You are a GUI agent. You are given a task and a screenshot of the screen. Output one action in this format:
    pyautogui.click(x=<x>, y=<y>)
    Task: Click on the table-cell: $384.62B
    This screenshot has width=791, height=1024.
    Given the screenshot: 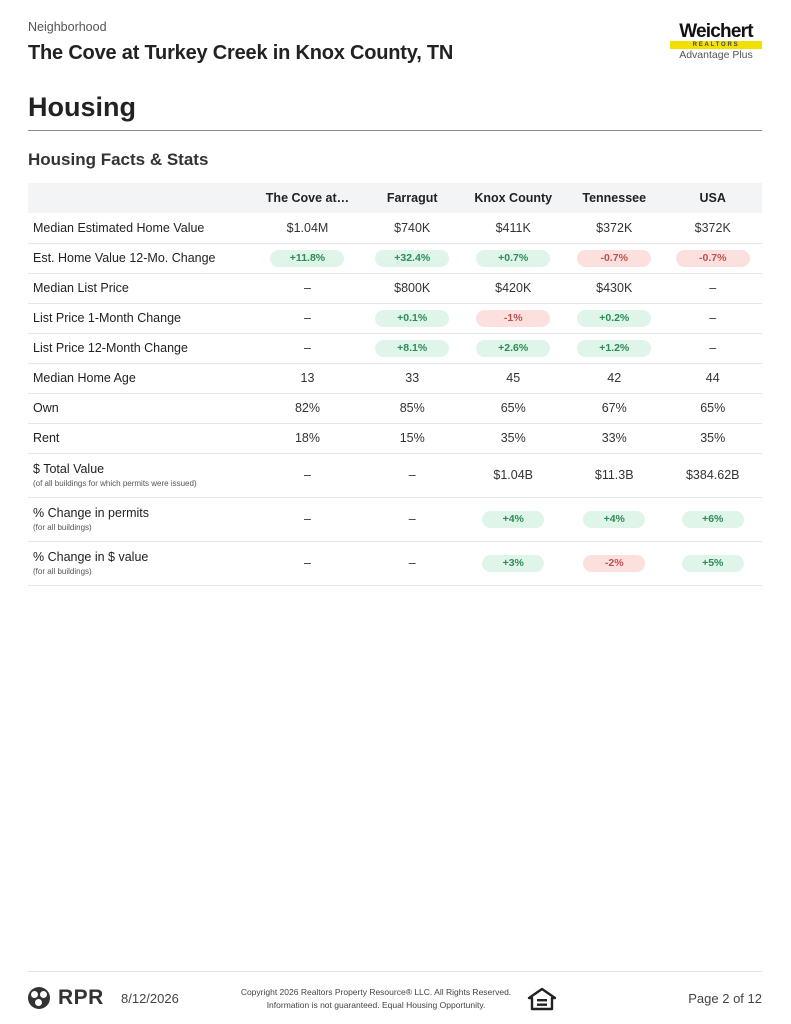 What is the action you would take?
    pyautogui.click(x=712, y=475)
    